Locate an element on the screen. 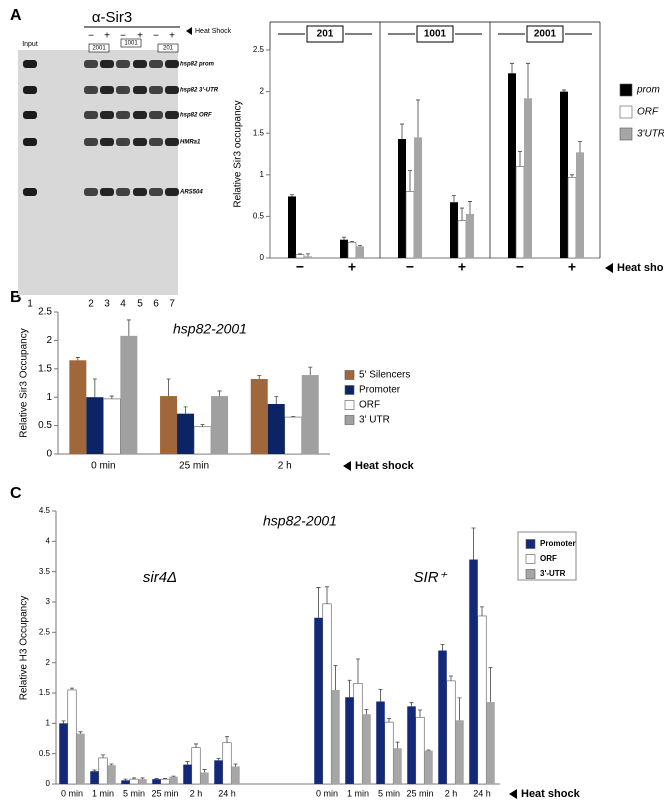  band-label: ARS504 is located at coordinates (191, 193).